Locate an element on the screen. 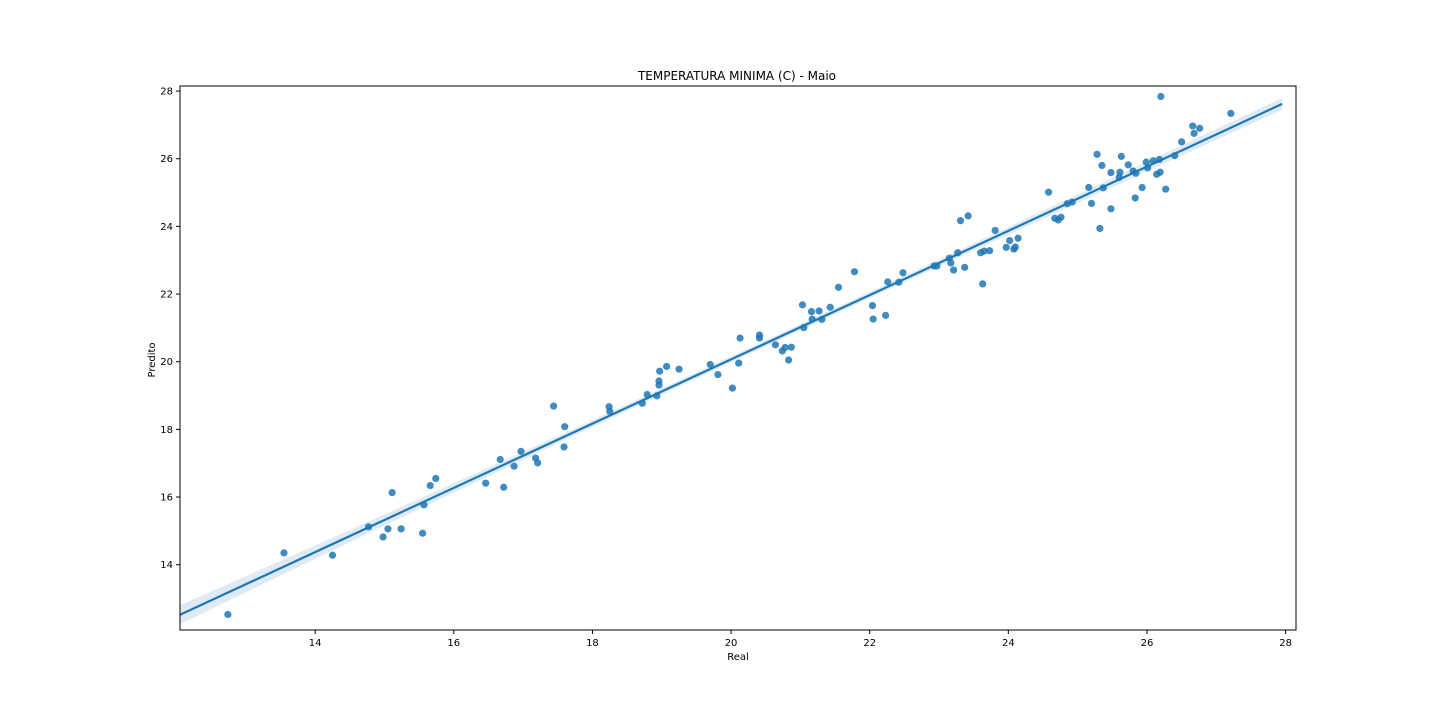 The height and width of the screenshot is (720, 1440). y-axis-ticks: 14 16 18 20 22 24 26 28 is located at coordinates (170, 329).